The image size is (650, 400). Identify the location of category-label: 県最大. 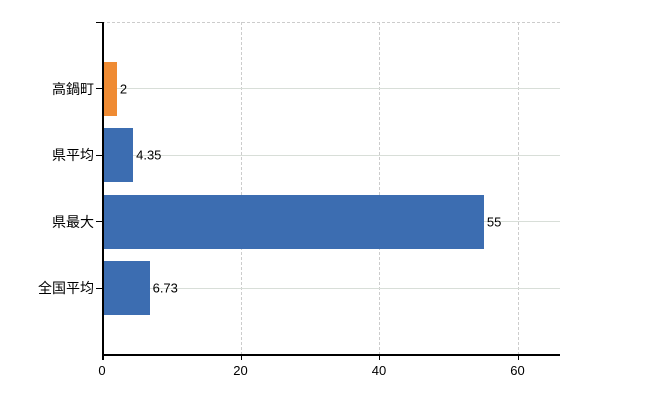
(73, 221).